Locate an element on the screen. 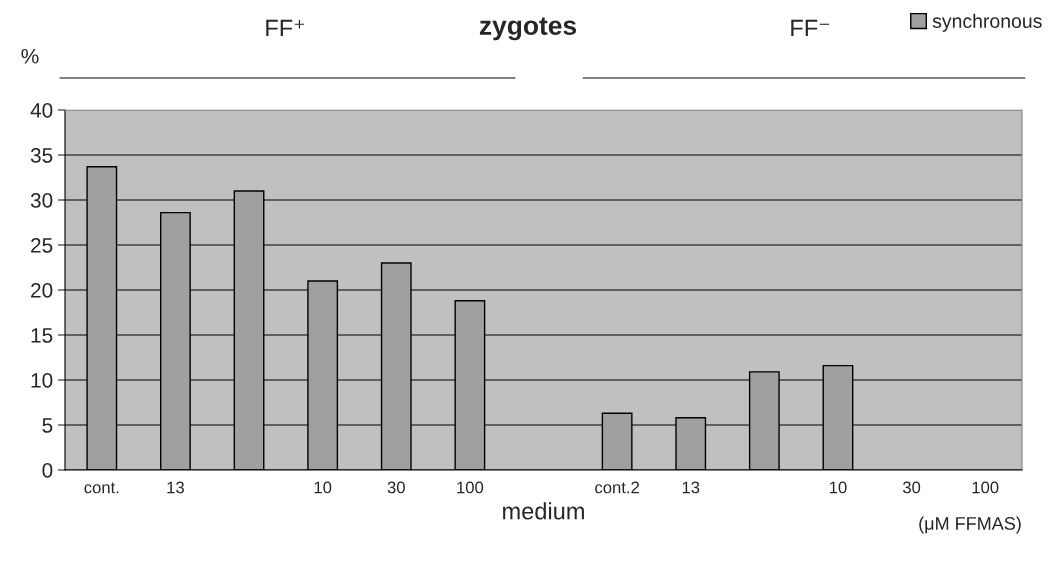 The image size is (1056, 562). y-tick-label: 35 is located at coordinates (41, 155).